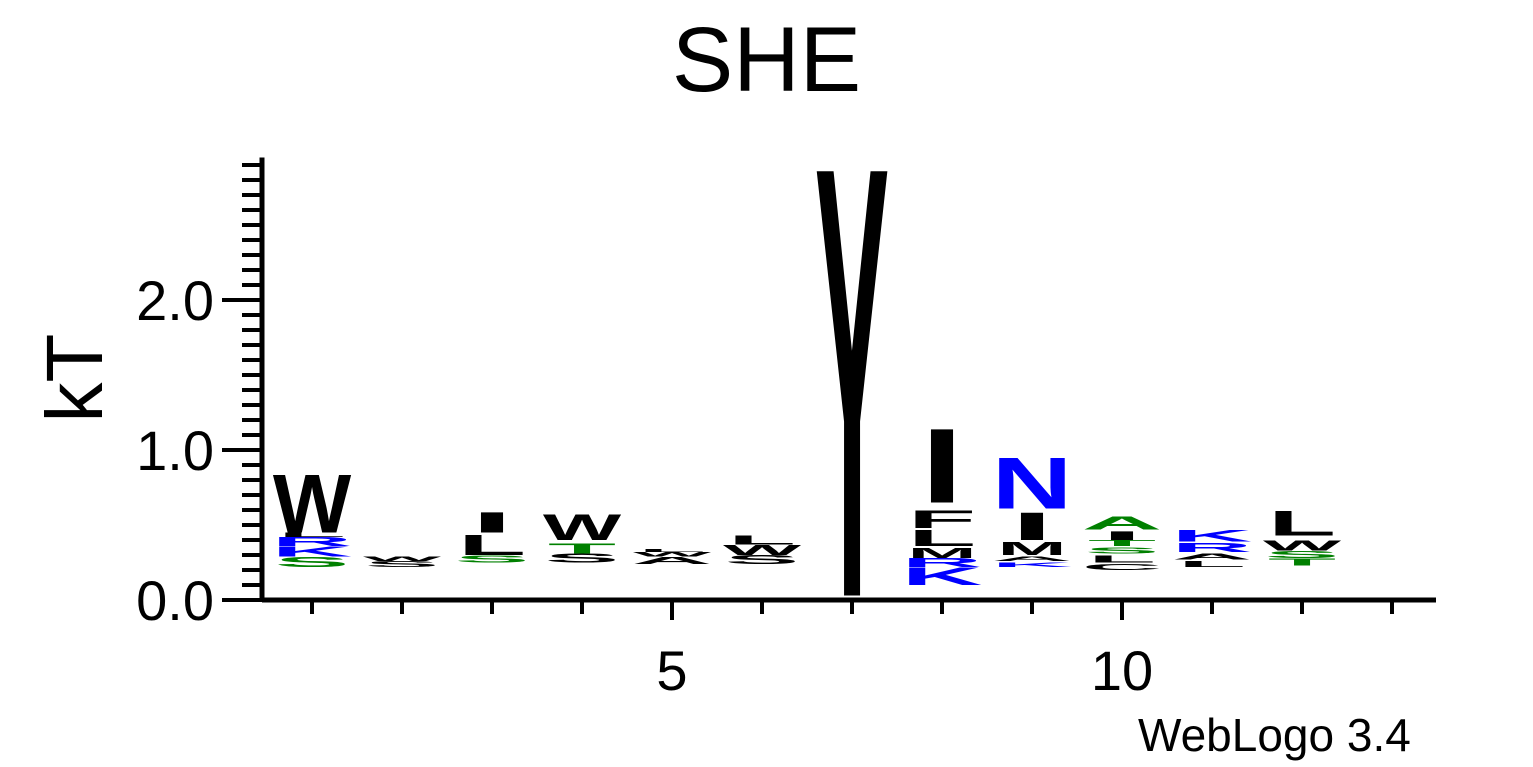  What do you see at coordinates (1122, 566) in the screenshot?
I see `letter-C: C` at bounding box center [1122, 566].